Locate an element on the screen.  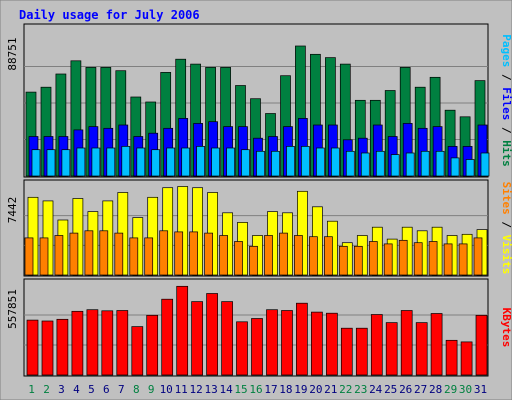
x-tick-label-10: 10 is located at coordinates (166, 389).